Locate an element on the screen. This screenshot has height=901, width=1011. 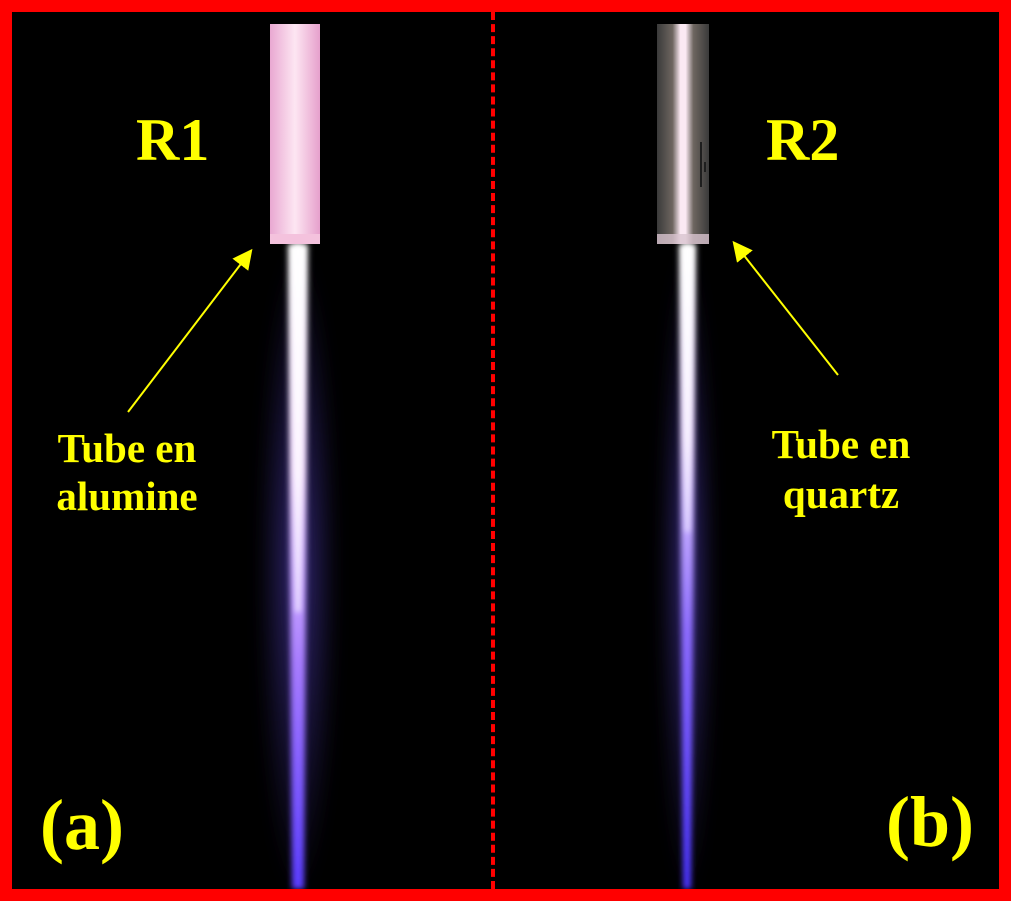
reactor-label-r2: R2 is located at coordinates (803, 140).